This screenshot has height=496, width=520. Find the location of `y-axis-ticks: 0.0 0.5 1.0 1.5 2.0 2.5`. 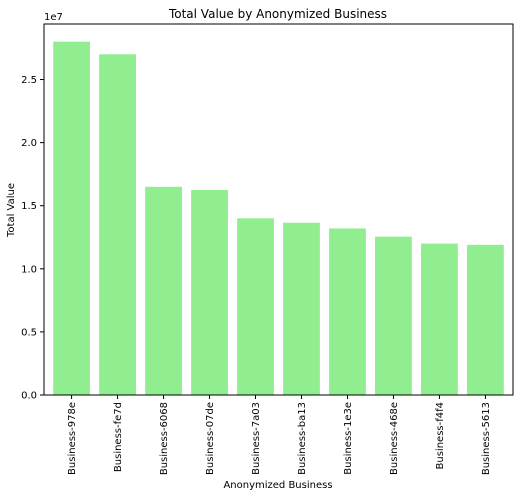

y-axis-ticks: 0.0 0.5 1.0 1.5 2.0 2.5 is located at coordinates (32, 238).